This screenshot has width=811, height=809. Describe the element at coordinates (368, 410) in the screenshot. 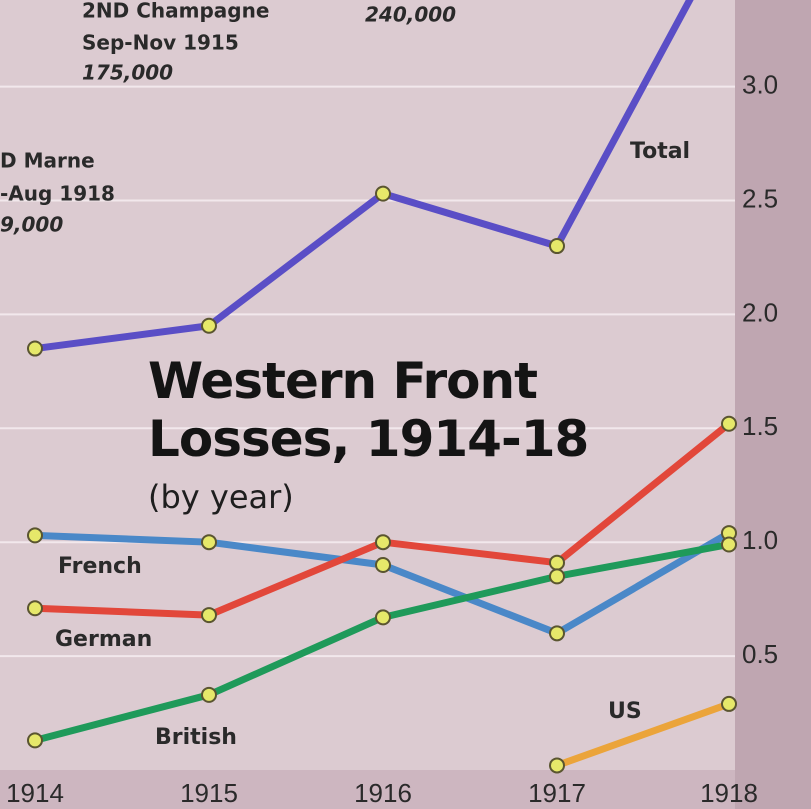

I see `chart-title: Western Front Losses, 1914-18` at that location.